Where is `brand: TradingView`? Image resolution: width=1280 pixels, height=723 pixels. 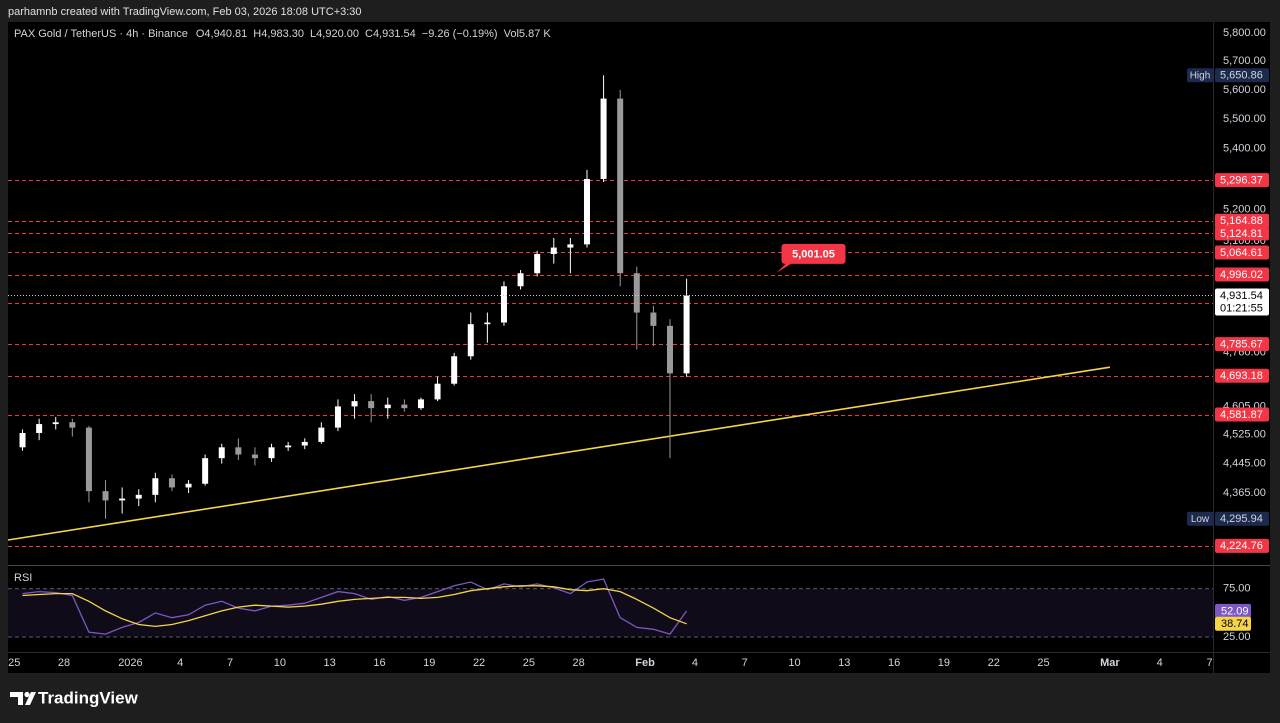 brand: TradingView is located at coordinates (88, 697).